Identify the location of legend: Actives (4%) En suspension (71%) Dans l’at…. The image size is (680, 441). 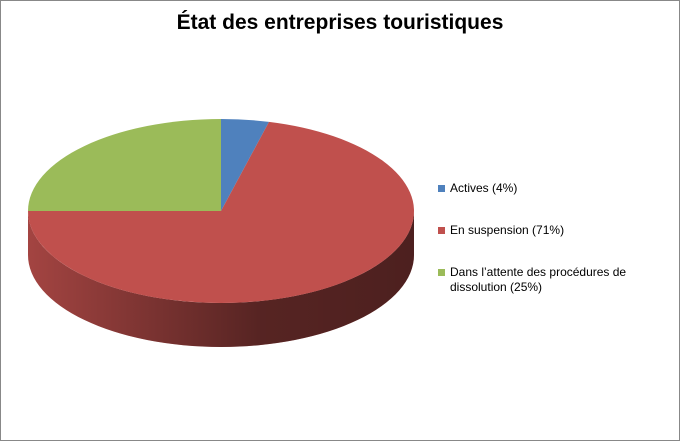
(548, 251).